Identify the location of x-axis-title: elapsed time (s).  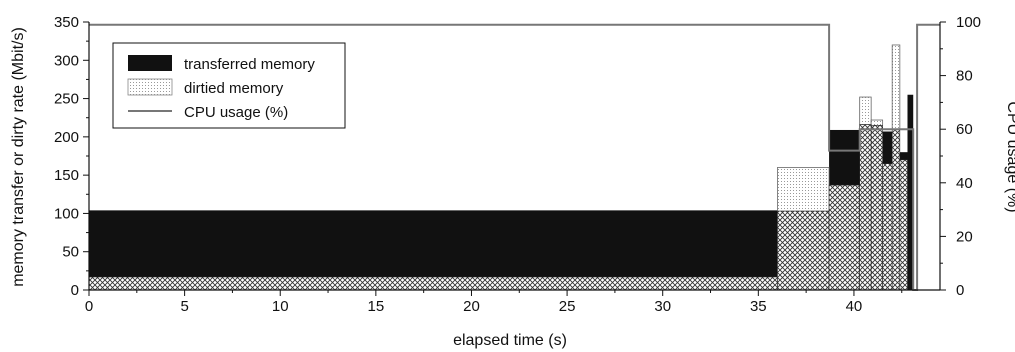
(510, 340).